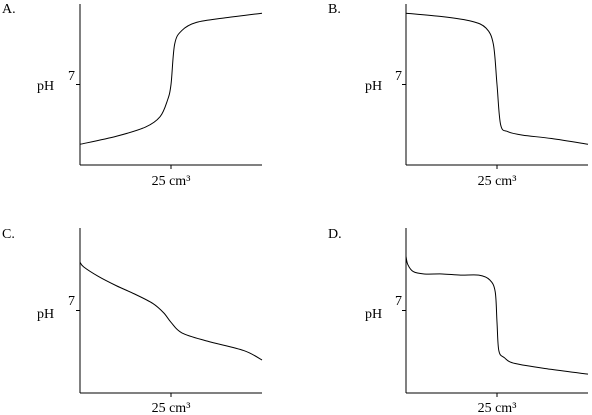  I want to click on panel-label: A., so click(9, 9).